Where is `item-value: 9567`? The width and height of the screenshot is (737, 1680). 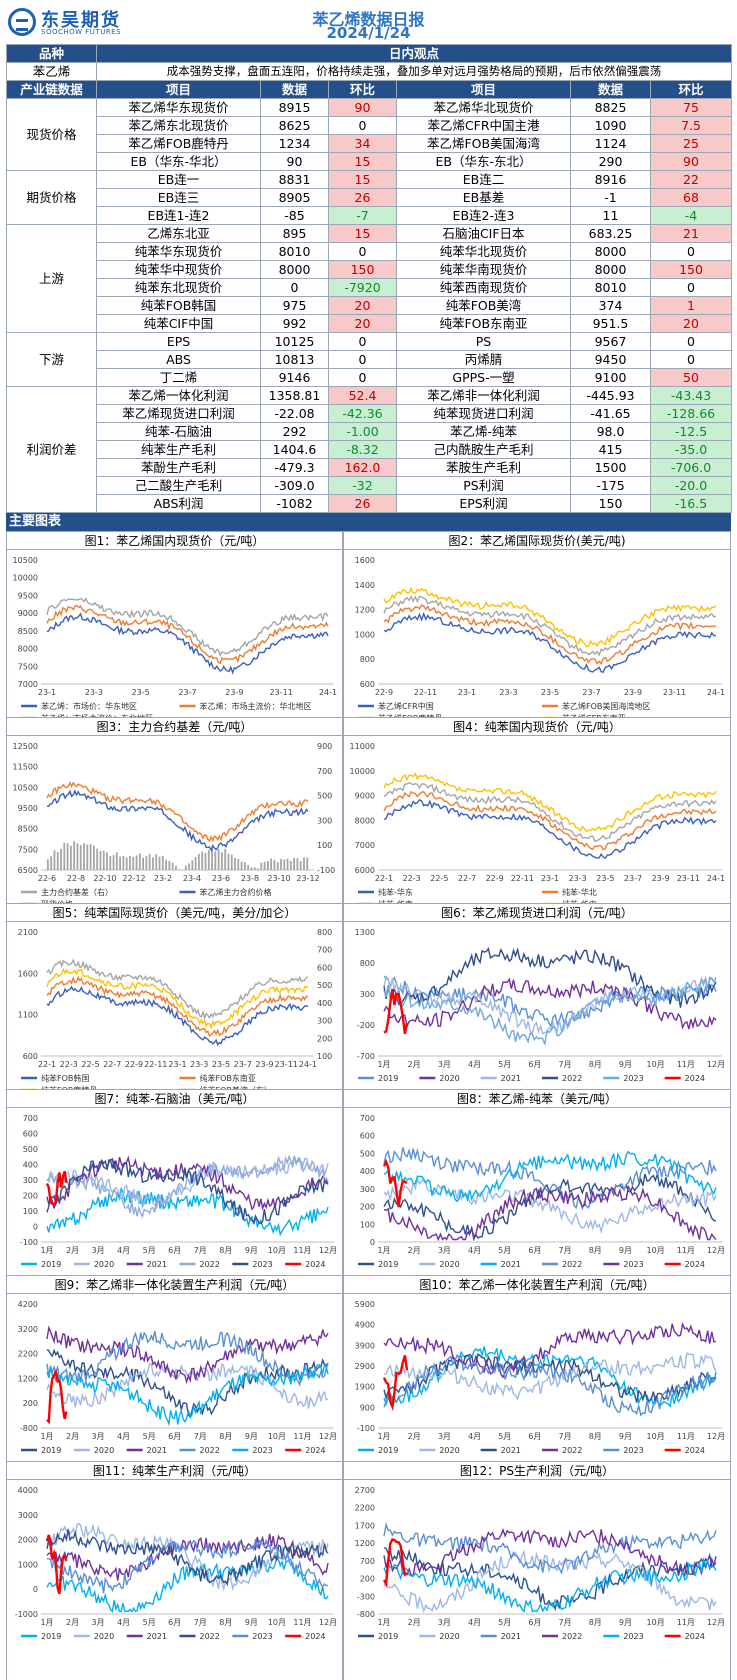 item-value: 9567 is located at coordinates (610, 341).